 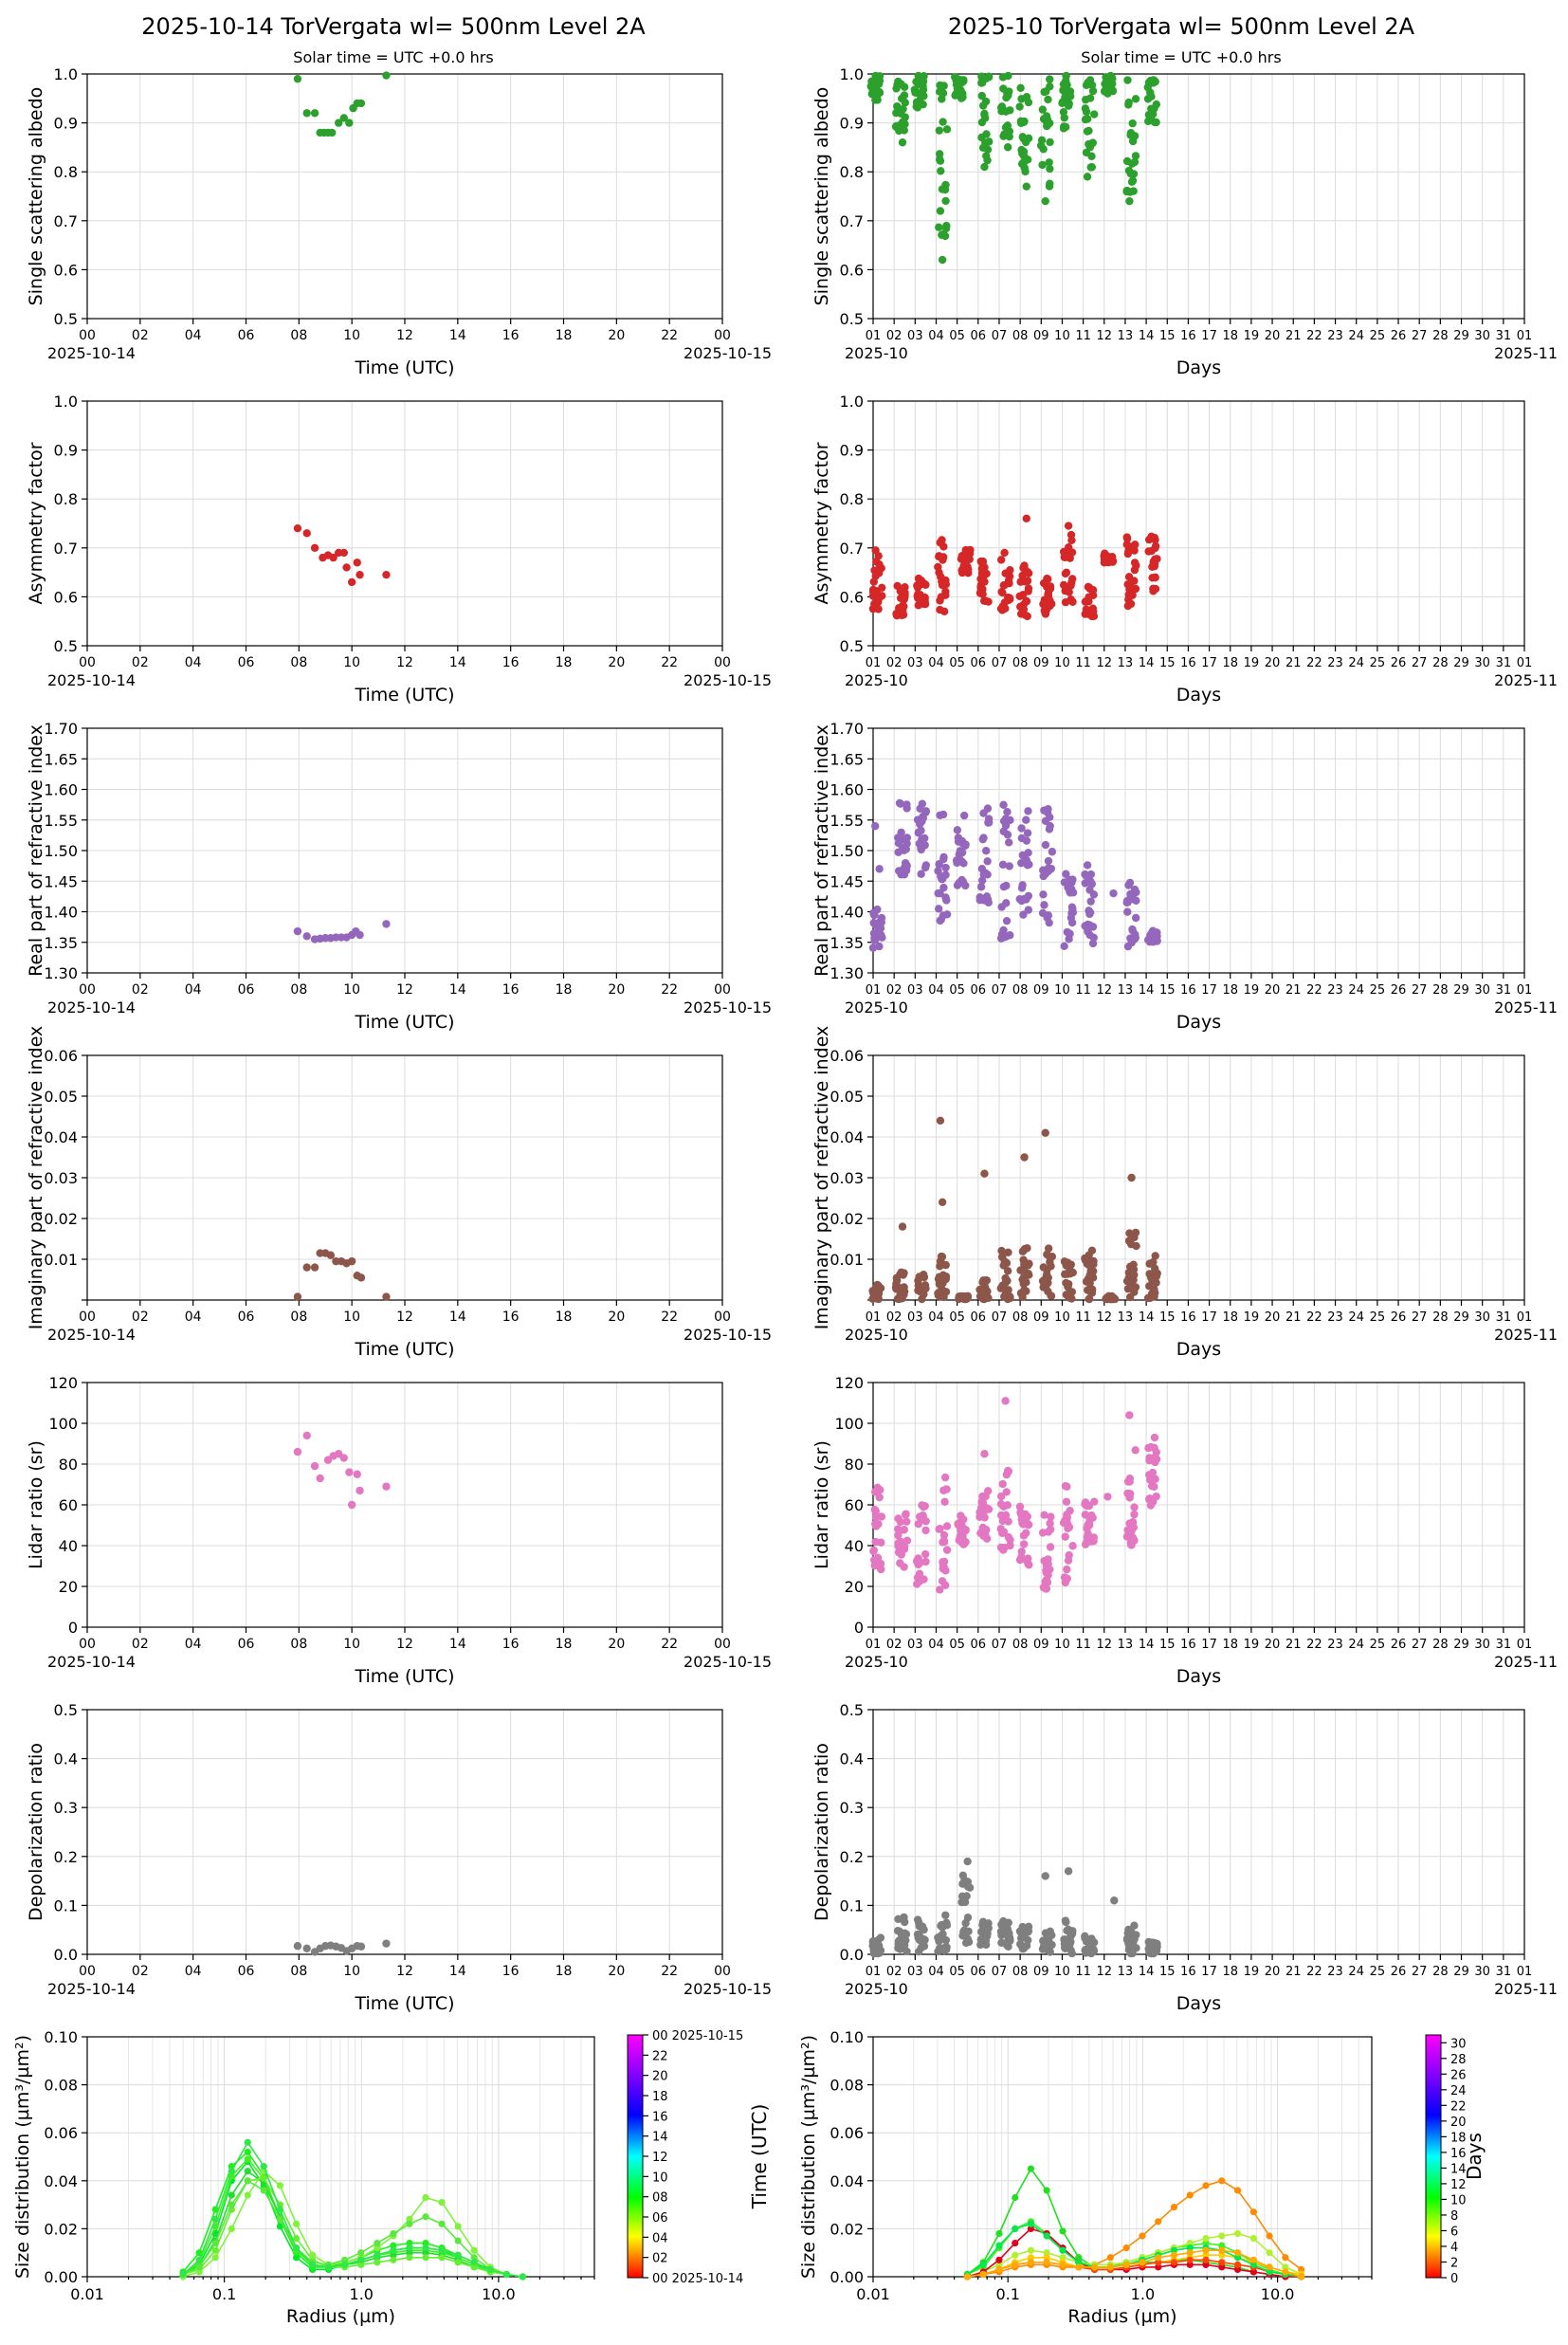 What do you see at coordinates (660, 2056) in the screenshot?
I see `colorbar-daily-tick-label: 22` at bounding box center [660, 2056].